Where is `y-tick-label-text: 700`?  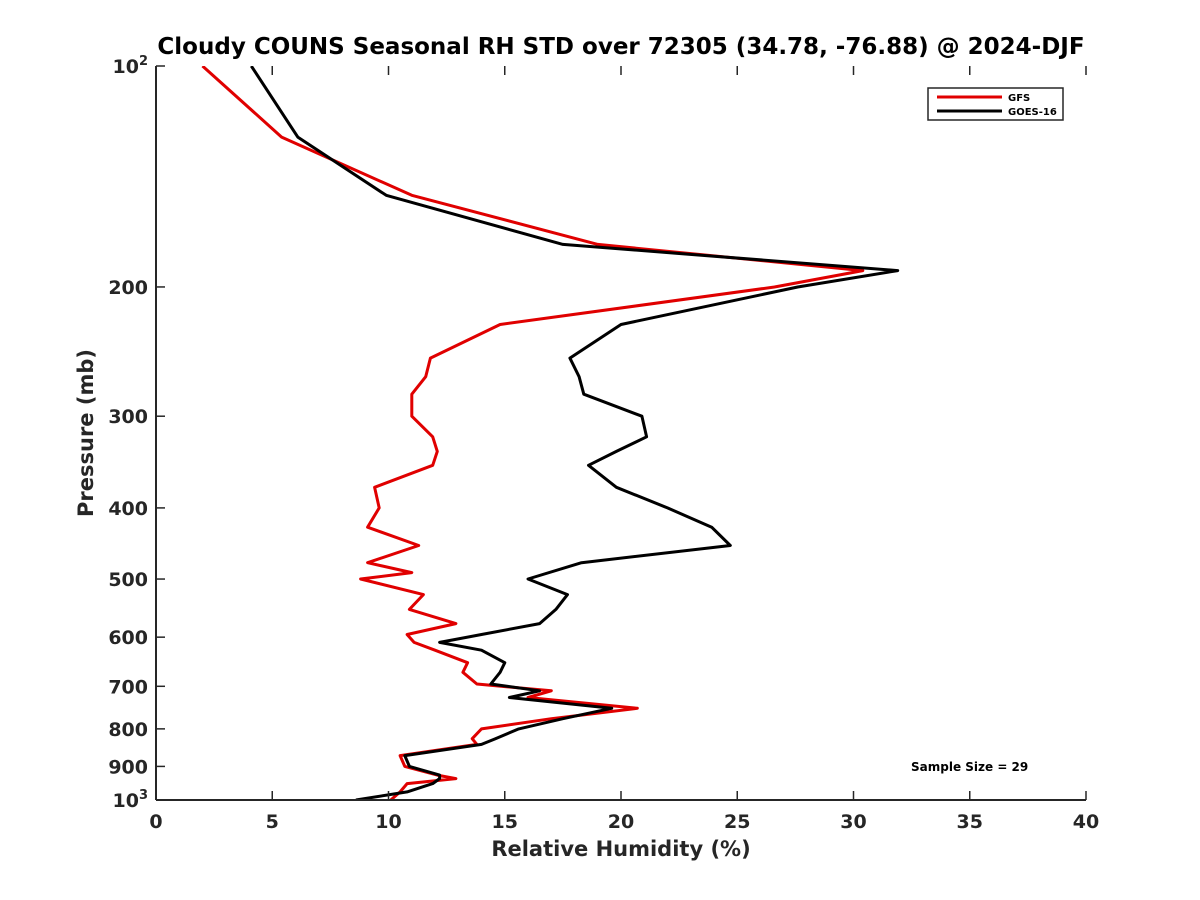
y-tick-label-text: 700 is located at coordinates (128, 687).